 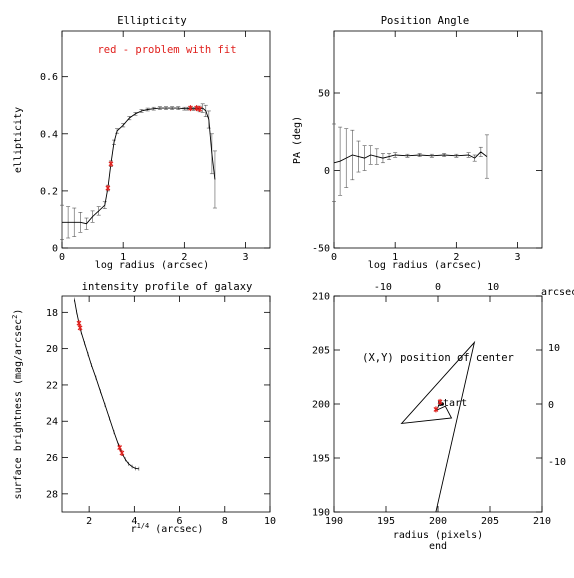 What do you see at coordinates (52, 422) in the screenshot?
I see `intensity-y-tick-label: 24` at bounding box center [52, 422].